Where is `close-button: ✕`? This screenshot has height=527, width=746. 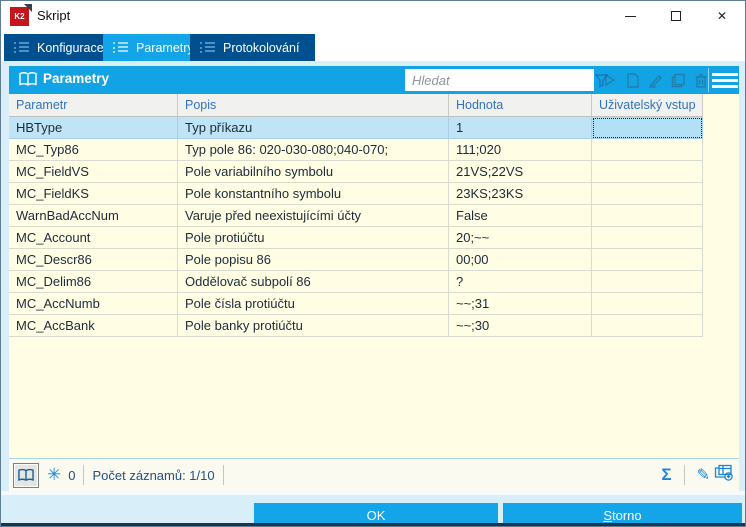 close-button: ✕ is located at coordinates (722, 16).